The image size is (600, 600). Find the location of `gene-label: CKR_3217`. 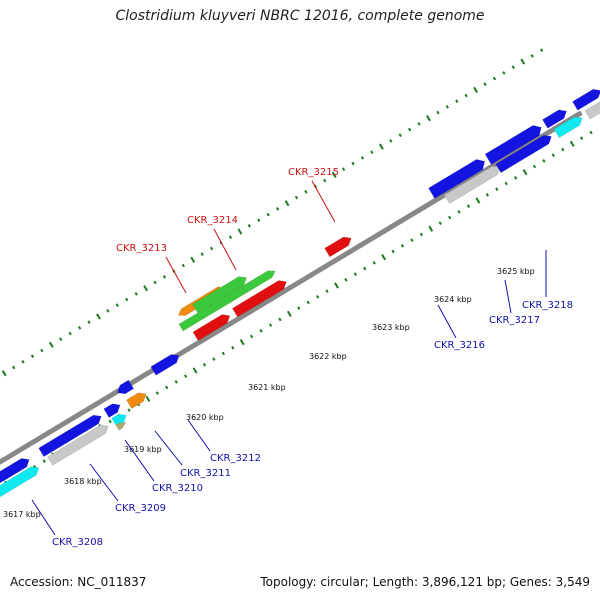

gene-label: CKR_3217 is located at coordinates (514, 320).